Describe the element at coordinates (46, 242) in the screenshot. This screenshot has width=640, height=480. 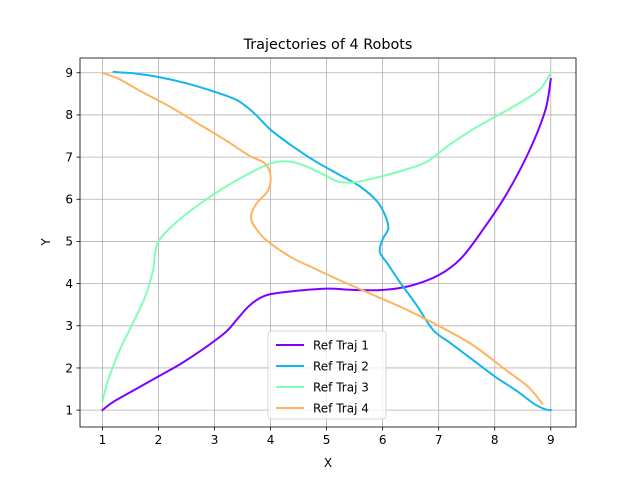
I see `y-axis-label: Y` at that location.